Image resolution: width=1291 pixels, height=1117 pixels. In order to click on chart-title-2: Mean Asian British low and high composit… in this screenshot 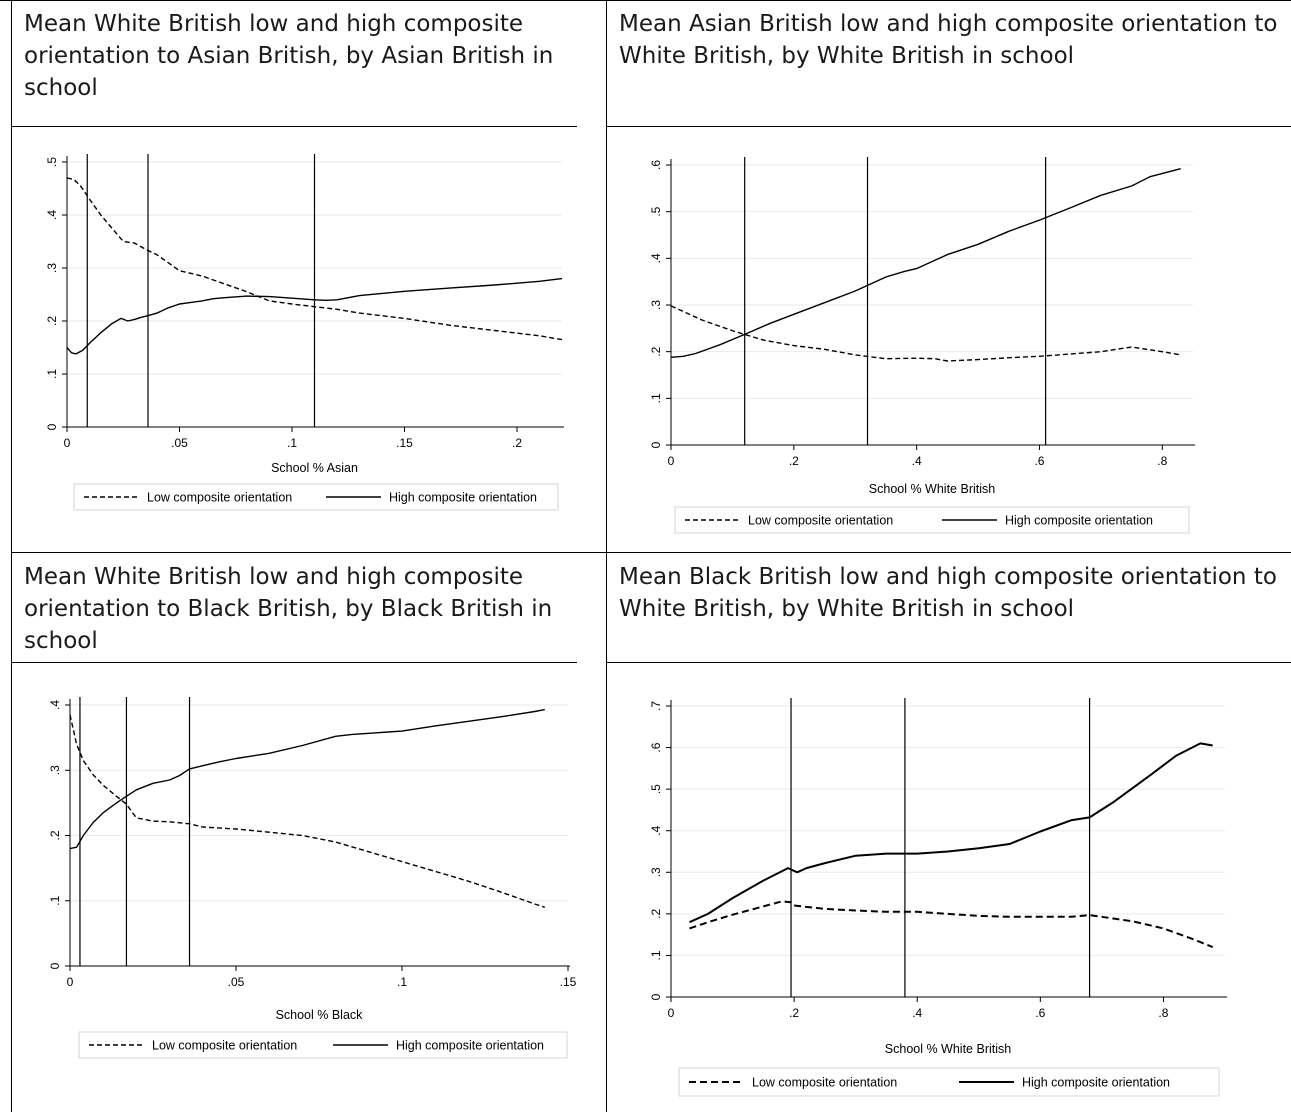, I will do `click(948, 40)`.